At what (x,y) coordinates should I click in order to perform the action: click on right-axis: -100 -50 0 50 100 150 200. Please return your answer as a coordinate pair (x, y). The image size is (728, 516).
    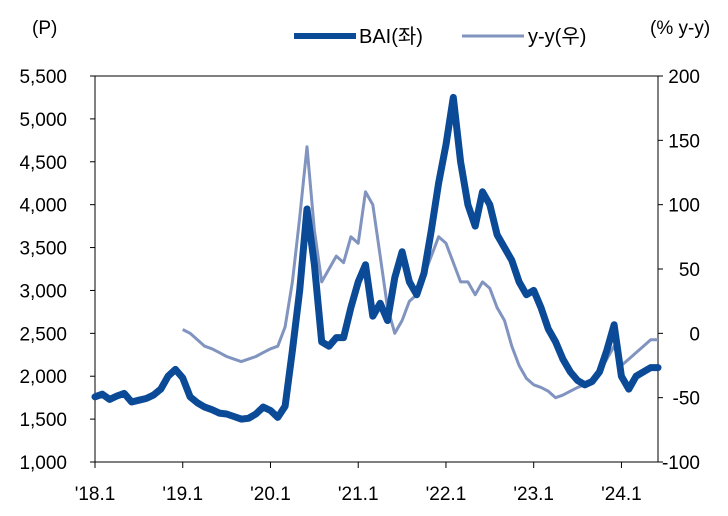
    Looking at the image, I should click on (679, 270).